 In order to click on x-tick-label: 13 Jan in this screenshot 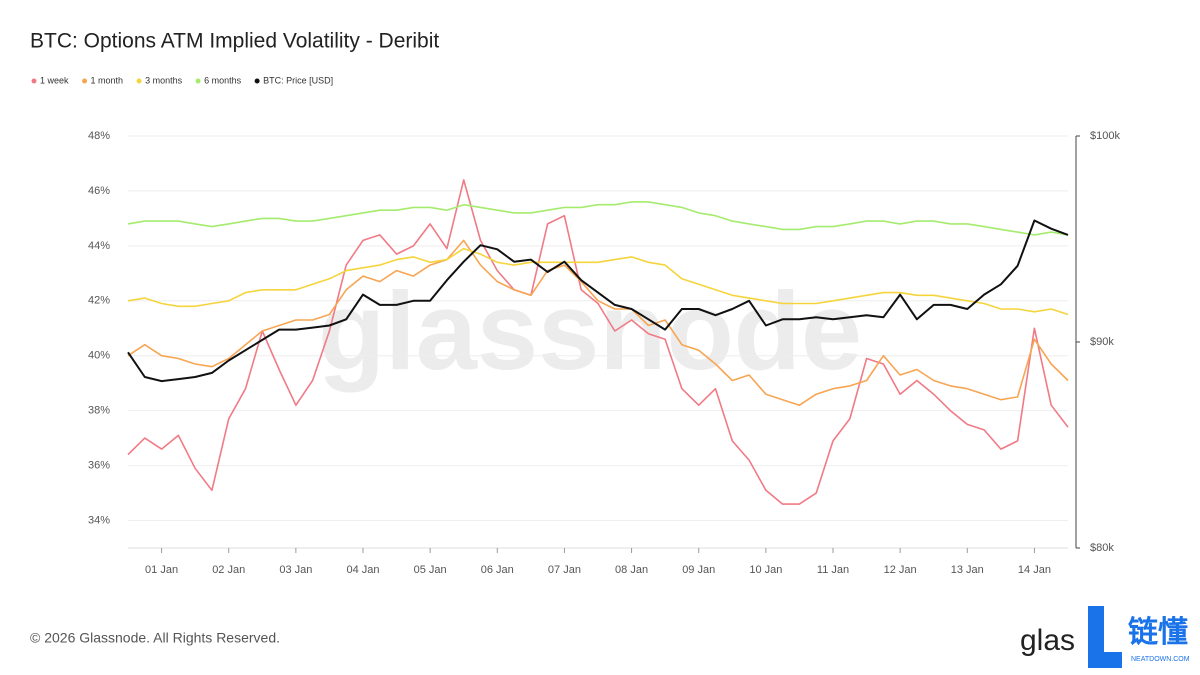, I will do `click(967, 570)`.